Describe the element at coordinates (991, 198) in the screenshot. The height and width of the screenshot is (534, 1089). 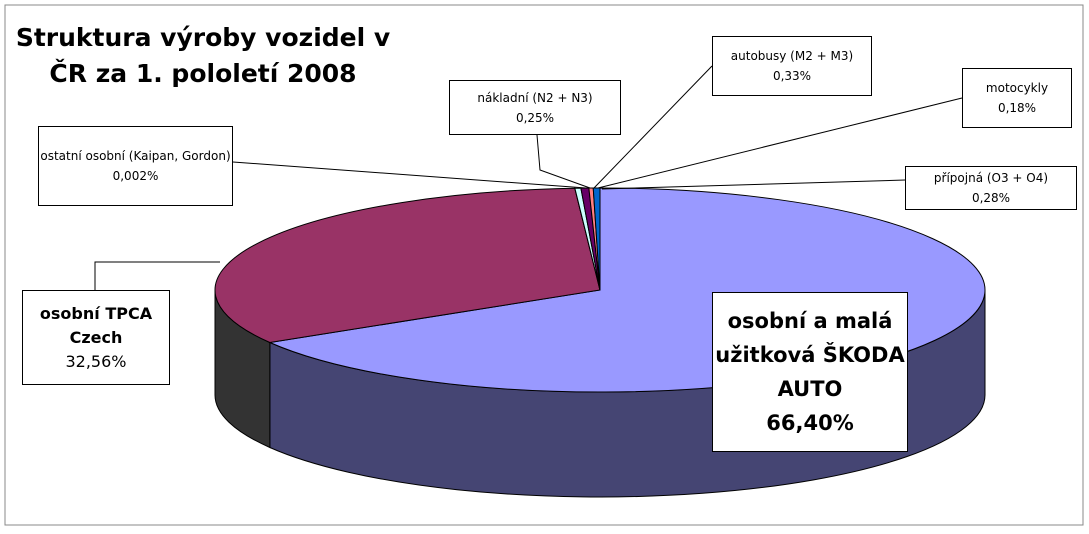
I see `value-label: 0,28%` at that location.